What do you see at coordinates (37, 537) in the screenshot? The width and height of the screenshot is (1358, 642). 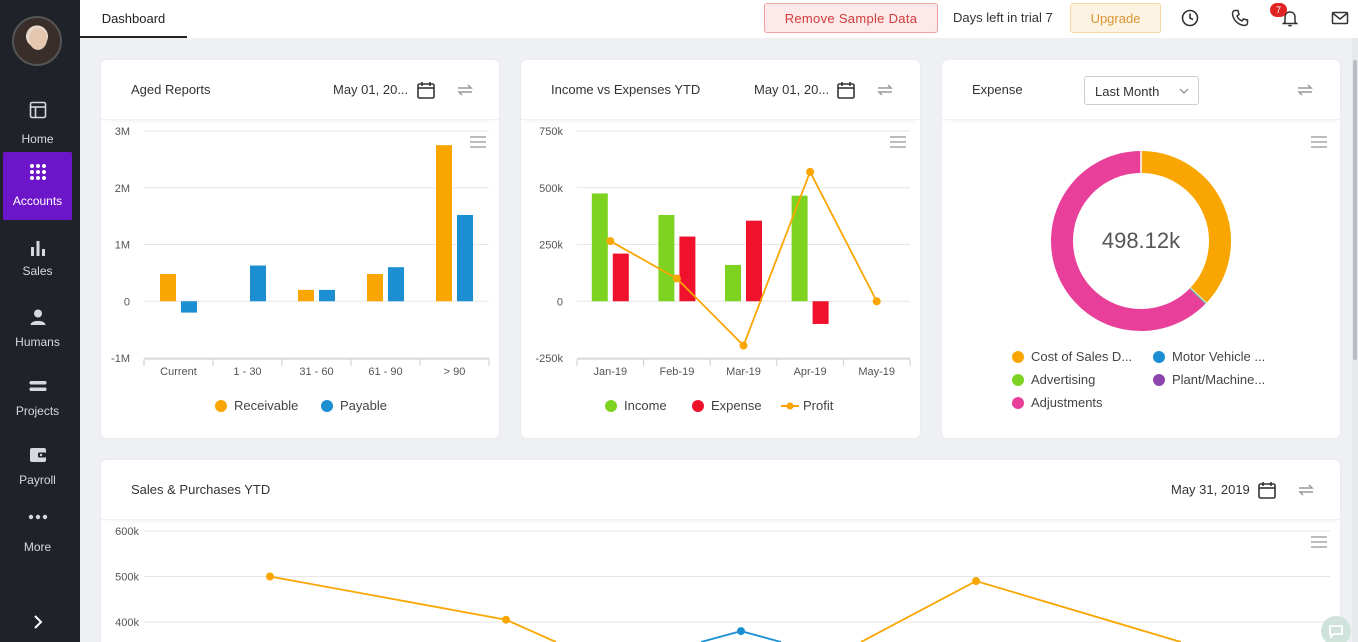 I see `sidebar-item-more: More` at bounding box center [37, 537].